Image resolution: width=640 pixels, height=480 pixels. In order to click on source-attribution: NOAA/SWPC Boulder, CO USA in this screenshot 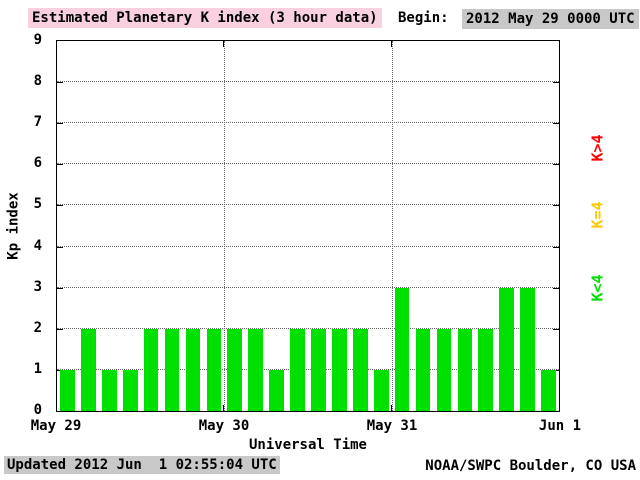, I will do `click(530, 466)`.